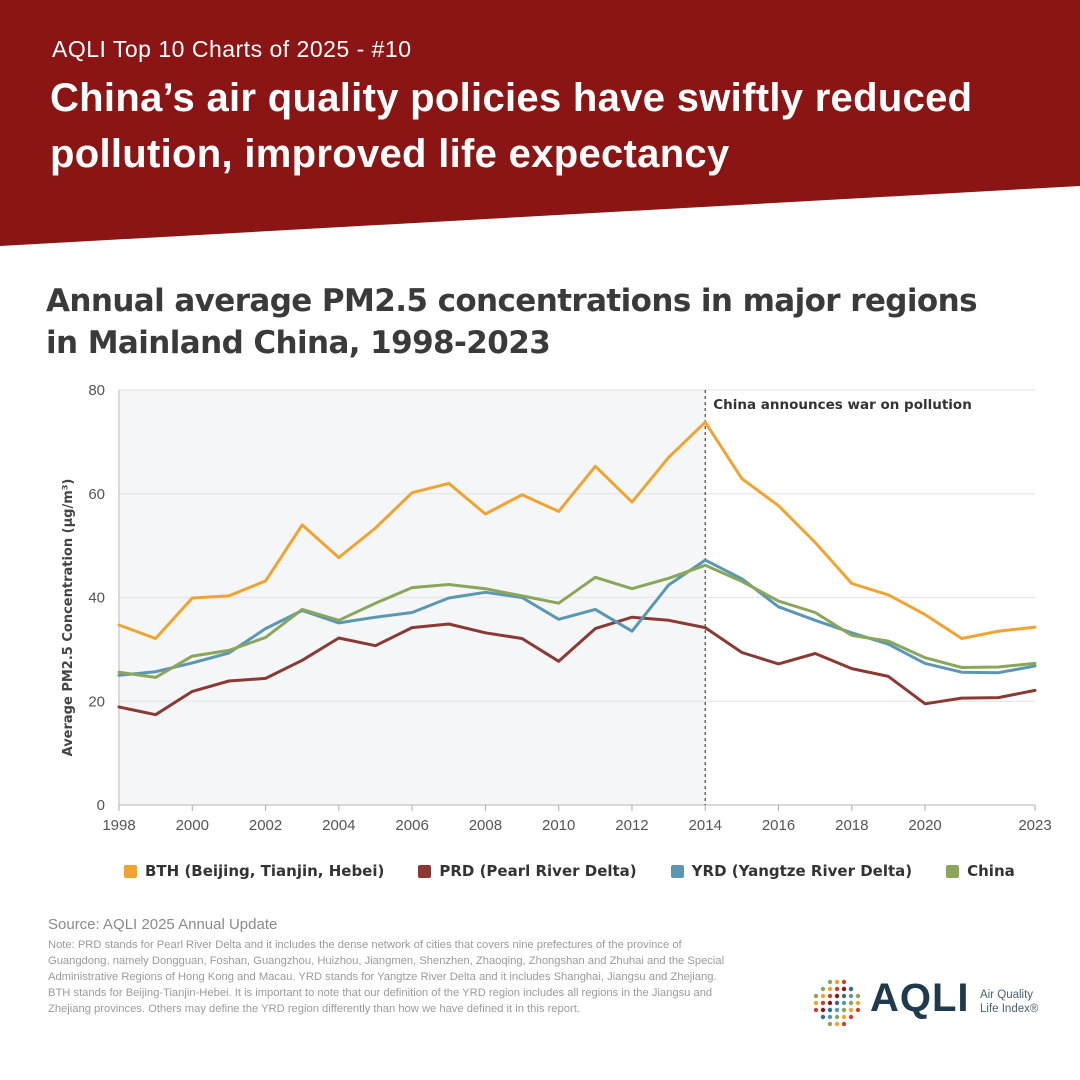  I want to click on x-tick-label: 2020, so click(924, 825).